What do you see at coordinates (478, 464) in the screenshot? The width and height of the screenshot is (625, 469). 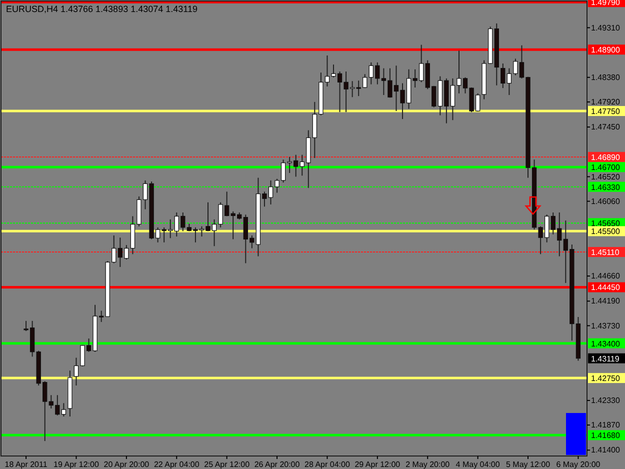 I see `x-tick-label: 4 May 04:00` at bounding box center [478, 464].